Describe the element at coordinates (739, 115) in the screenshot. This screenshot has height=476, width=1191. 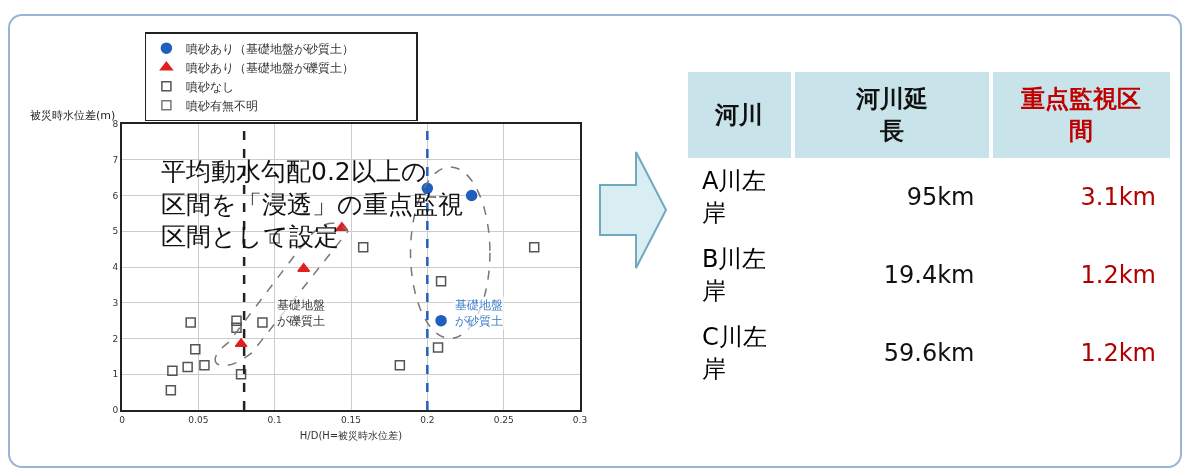
I see `category-label: 河川` at that location.